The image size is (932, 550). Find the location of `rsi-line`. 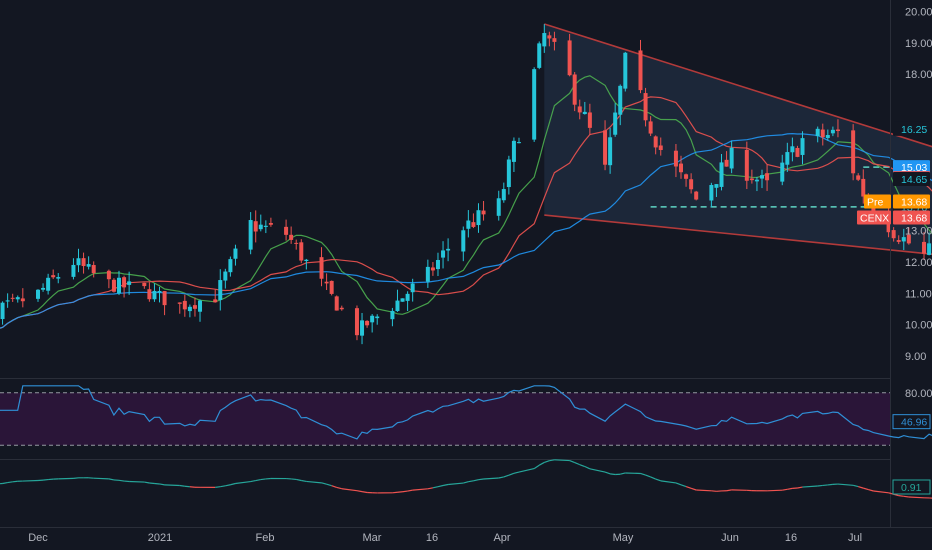

rsi-line is located at coordinates (466, 412).